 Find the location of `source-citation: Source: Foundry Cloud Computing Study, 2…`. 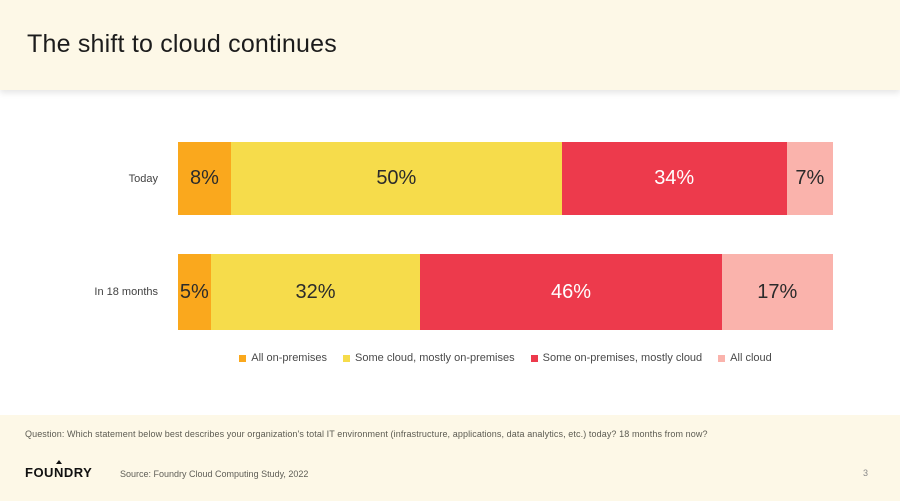

source-citation: Source: Foundry Cloud Computing Study, 2… is located at coordinates (214, 474).